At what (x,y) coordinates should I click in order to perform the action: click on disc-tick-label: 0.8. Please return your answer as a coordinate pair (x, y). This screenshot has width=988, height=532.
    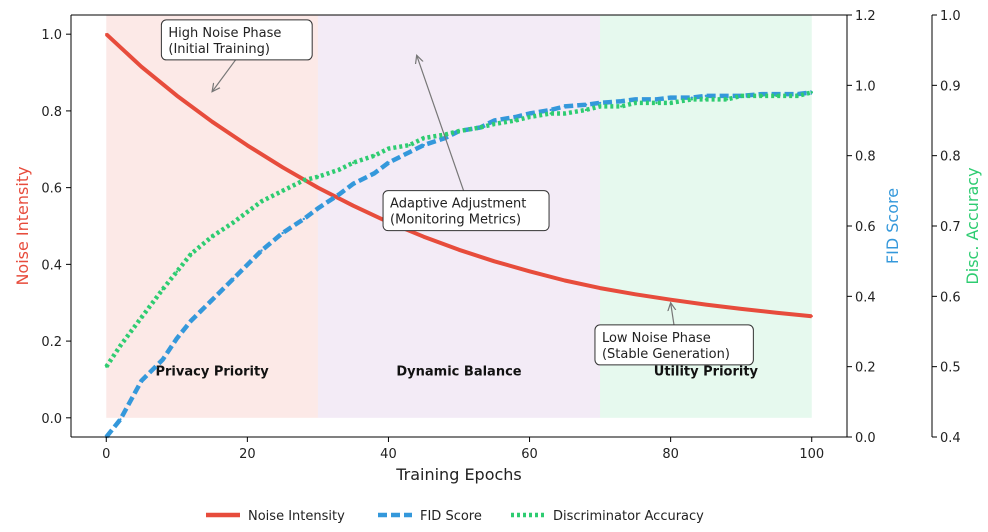
    Looking at the image, I should click on (950, 157).